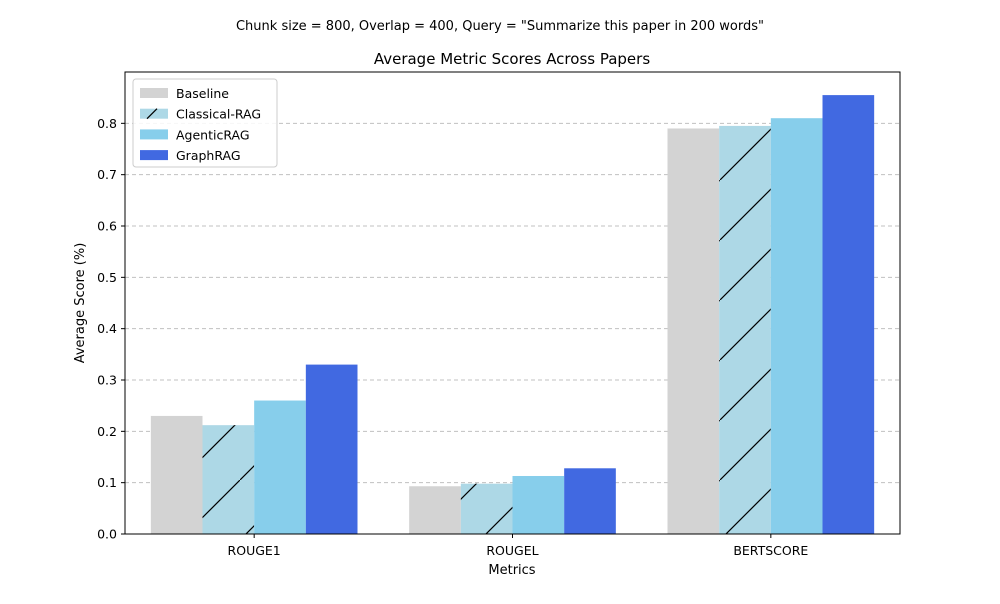 Image resolution: width=1000 pixels, height=604 pixels. What do you see at coordinates (848, 314) in the screenshot?
I see `bar-graphrag-bertscore` at bounding box center [848, 314].